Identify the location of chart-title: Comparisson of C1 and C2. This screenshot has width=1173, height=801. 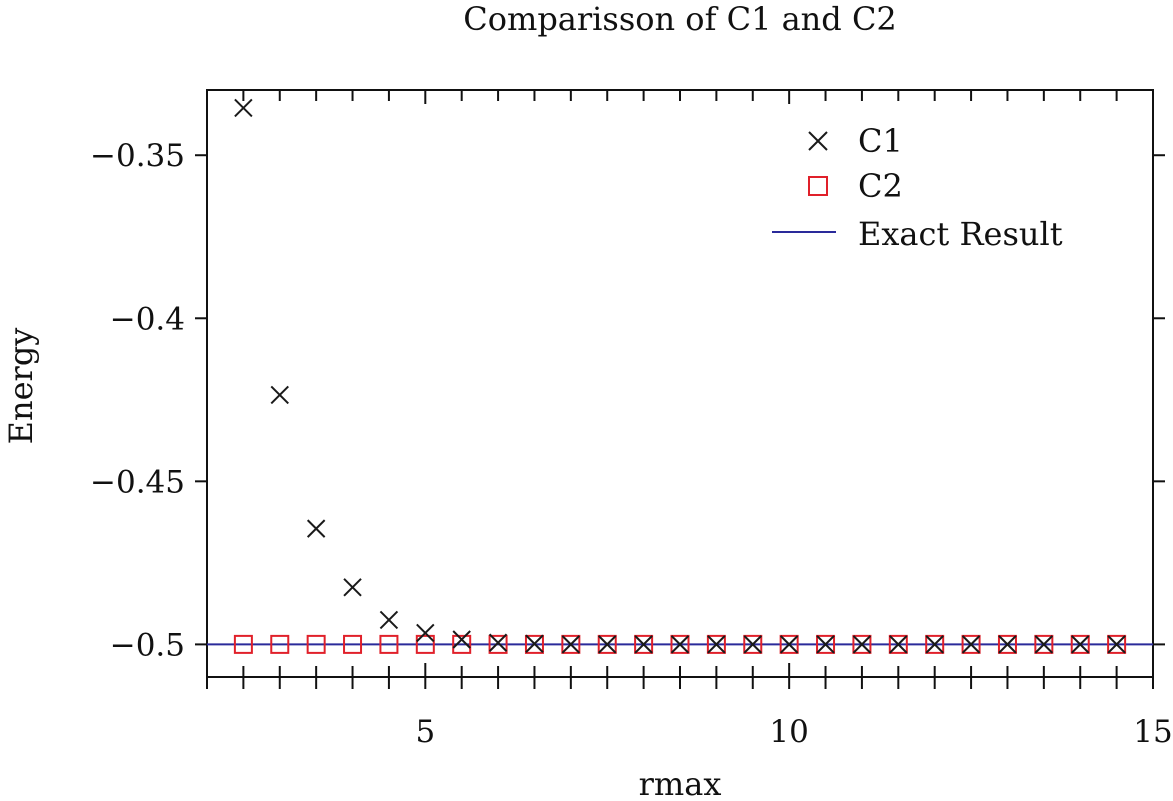
(680, 19).